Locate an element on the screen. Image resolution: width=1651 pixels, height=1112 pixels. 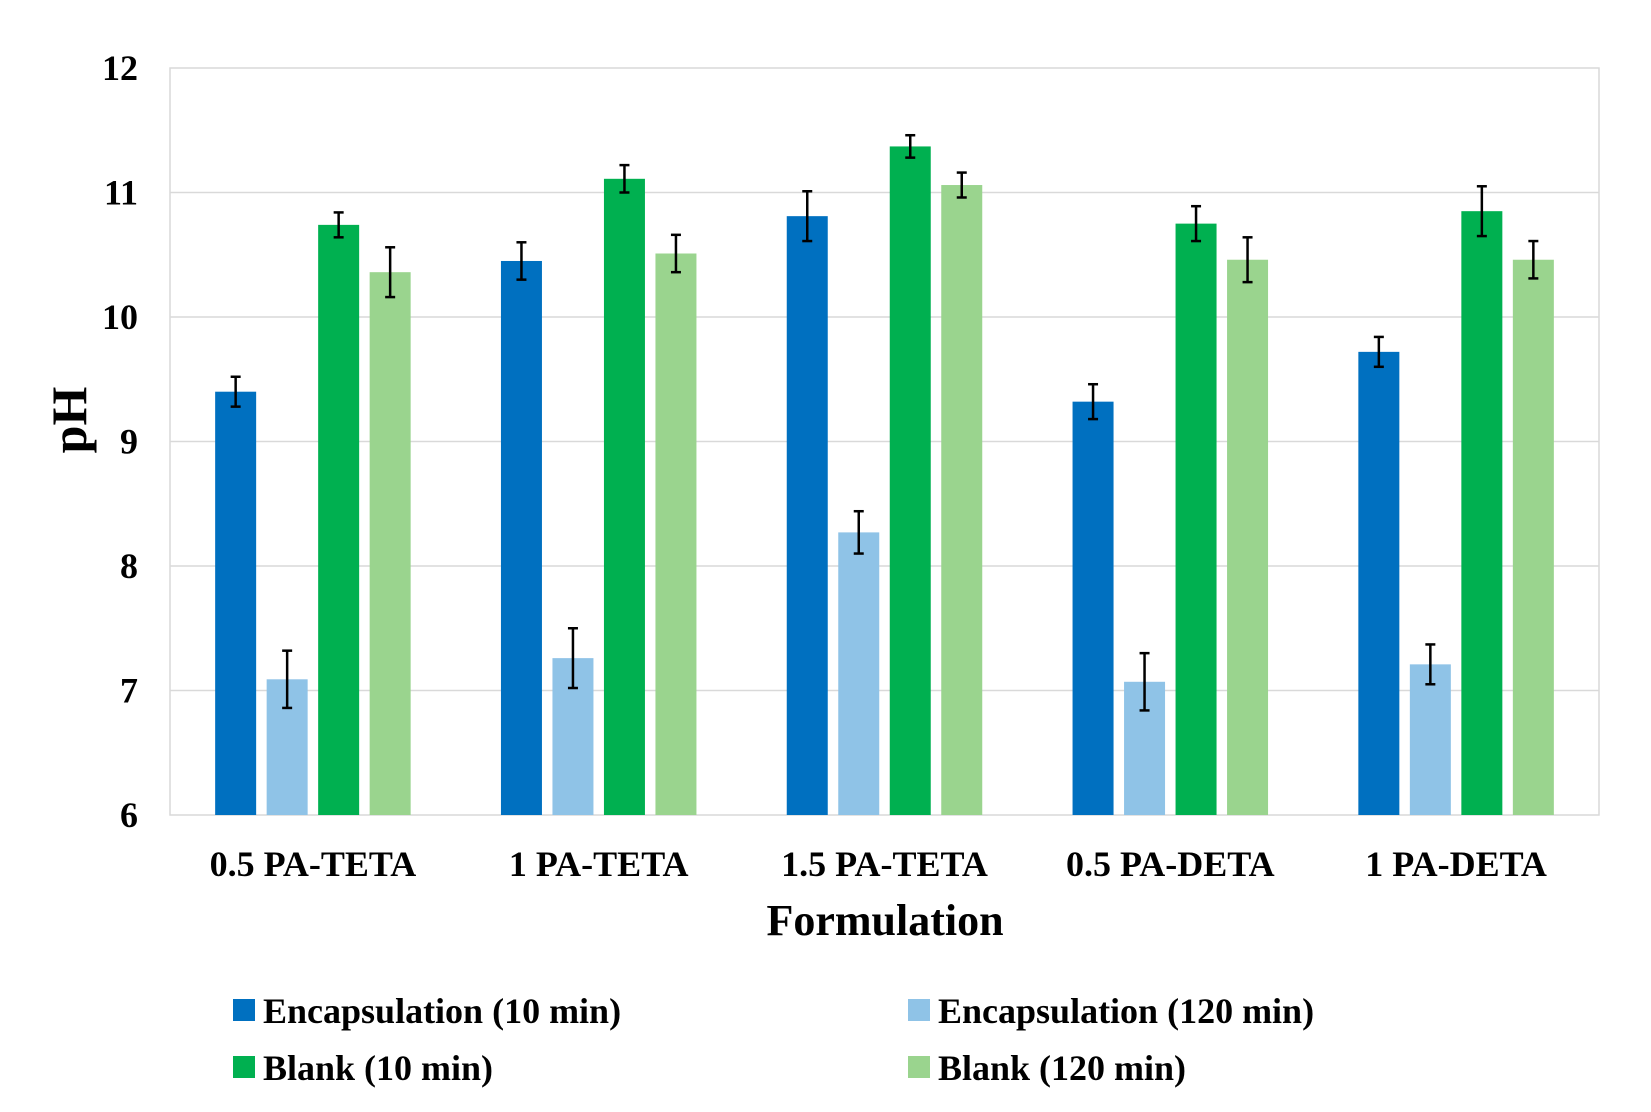
legend-item: Blank (10 min) is located at coordinates (363, 1068).